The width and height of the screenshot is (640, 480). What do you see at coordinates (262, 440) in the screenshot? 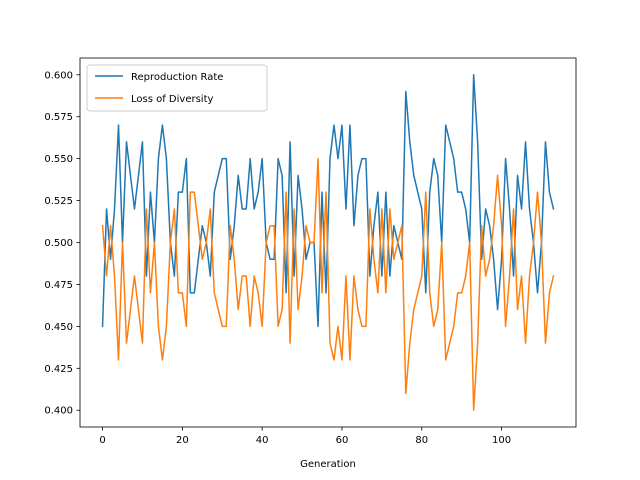
I see `x-tick-label: 40` at bounding box center [262, 440].